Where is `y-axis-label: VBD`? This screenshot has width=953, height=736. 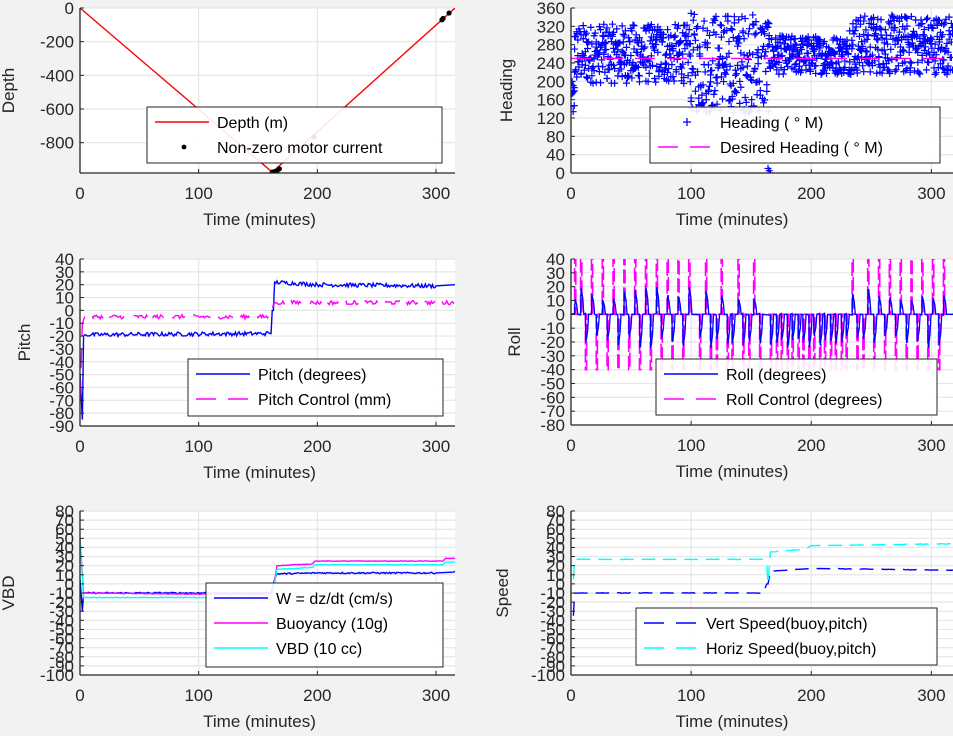 y-axis-label: VBD is located at coordinates (9, 593).